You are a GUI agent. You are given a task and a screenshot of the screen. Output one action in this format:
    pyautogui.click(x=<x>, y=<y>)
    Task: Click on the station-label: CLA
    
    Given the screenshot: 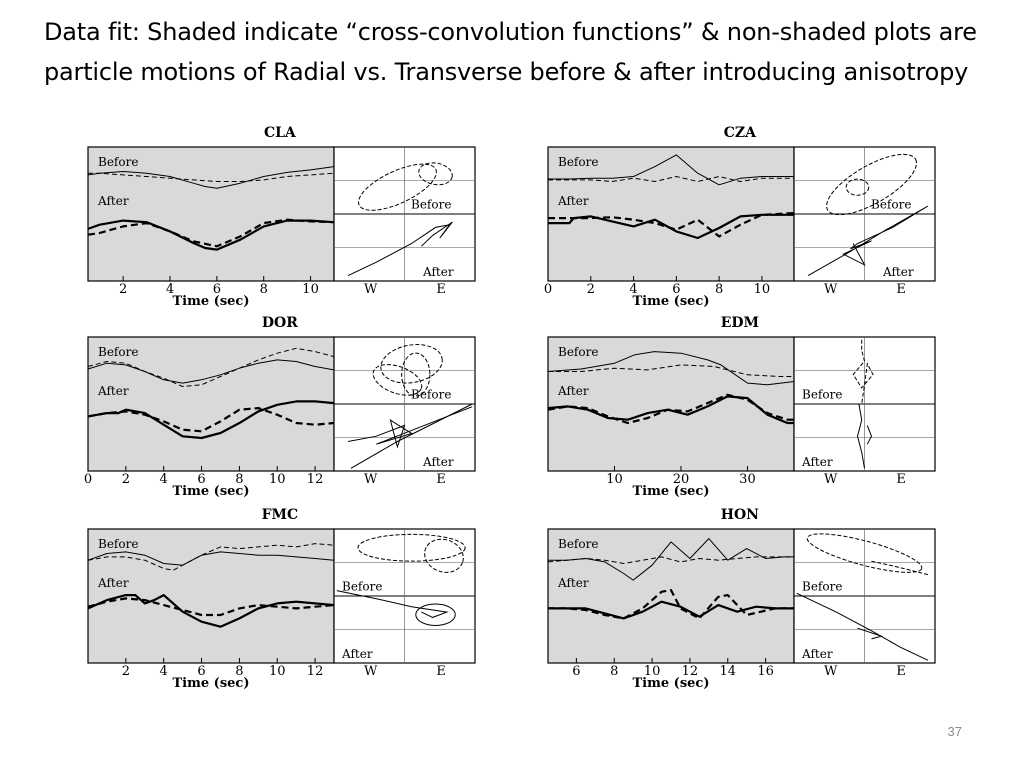 What is the action you would take?
    pyautogui.click(x=280, y=133)
    